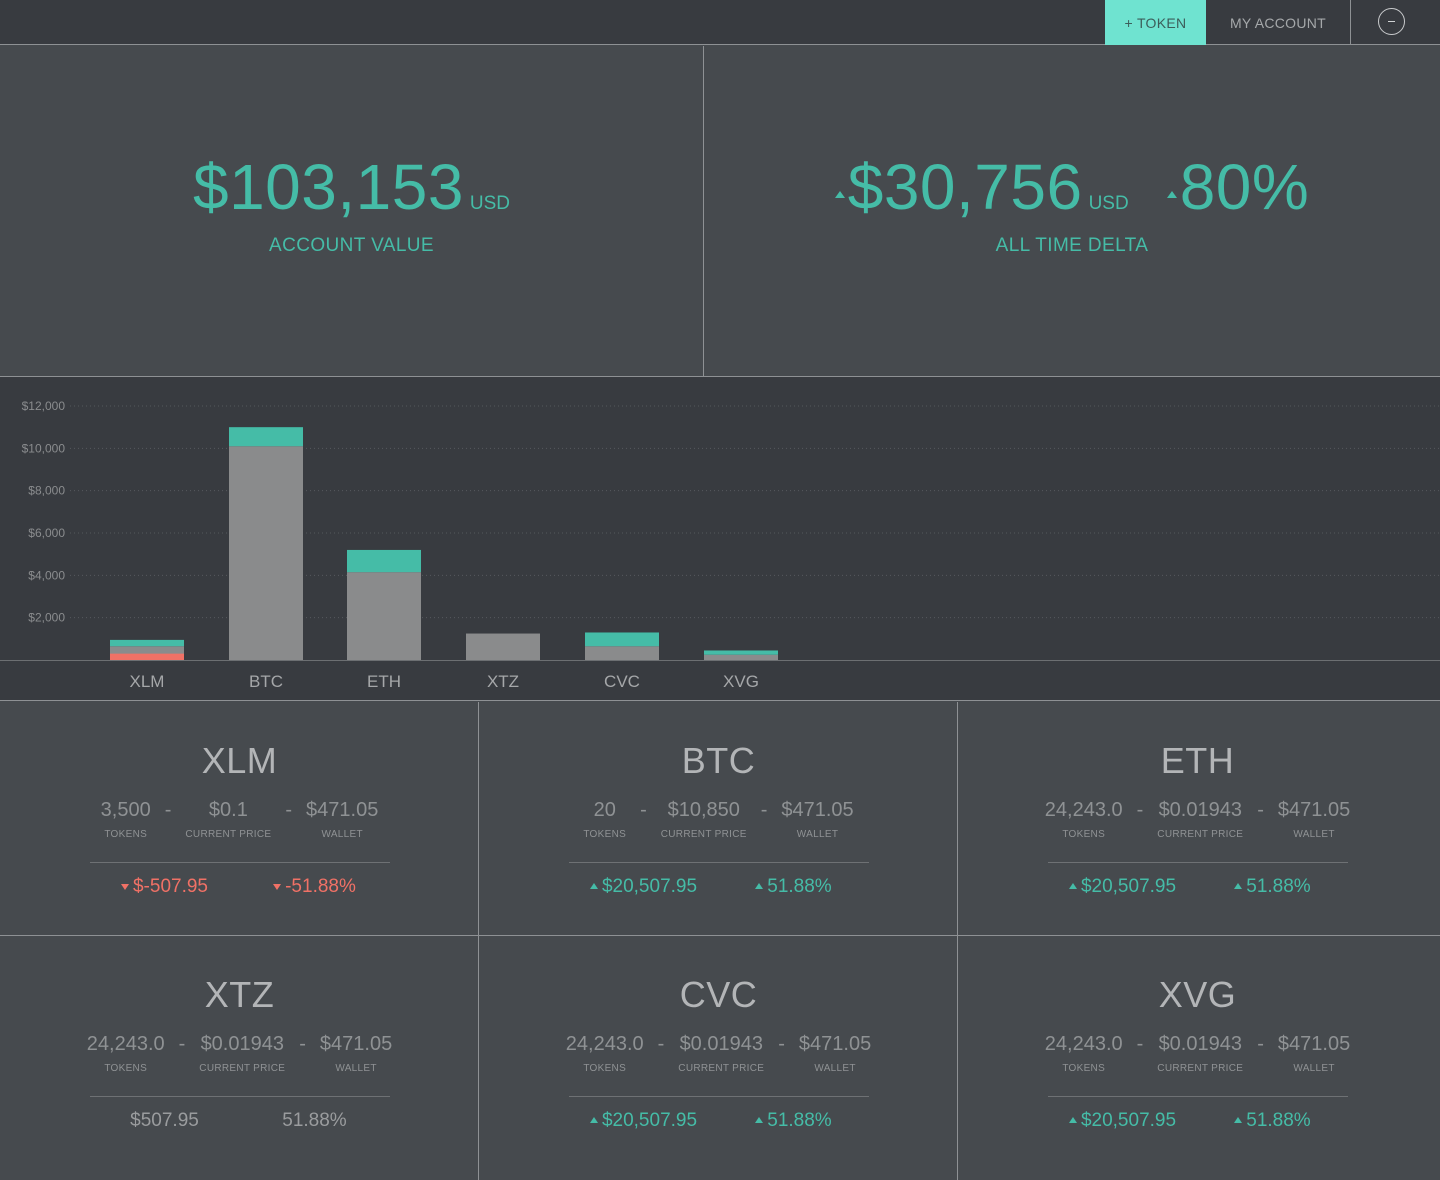 Image resolution: width=1440 pixels, height=1180 pixels. I want to click on current-price: $0.01943 CURRENT PRICE, so click(242, 1053).